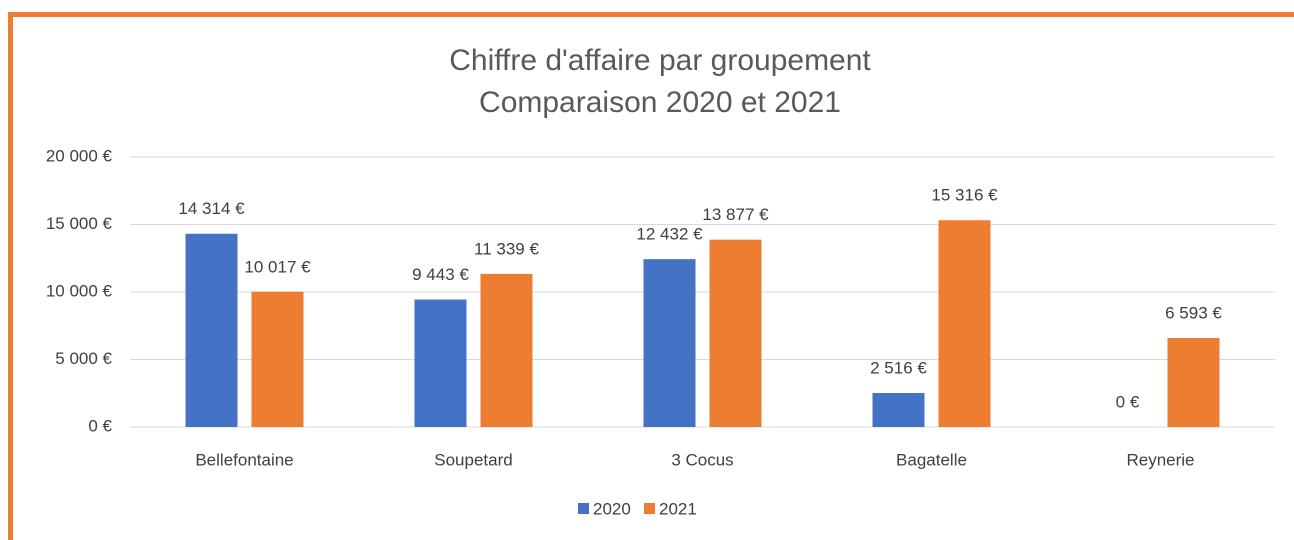 This screenshot has width=1294, height=540. I want to click on x-tick-label: Bagatelle, so click(931, 459).